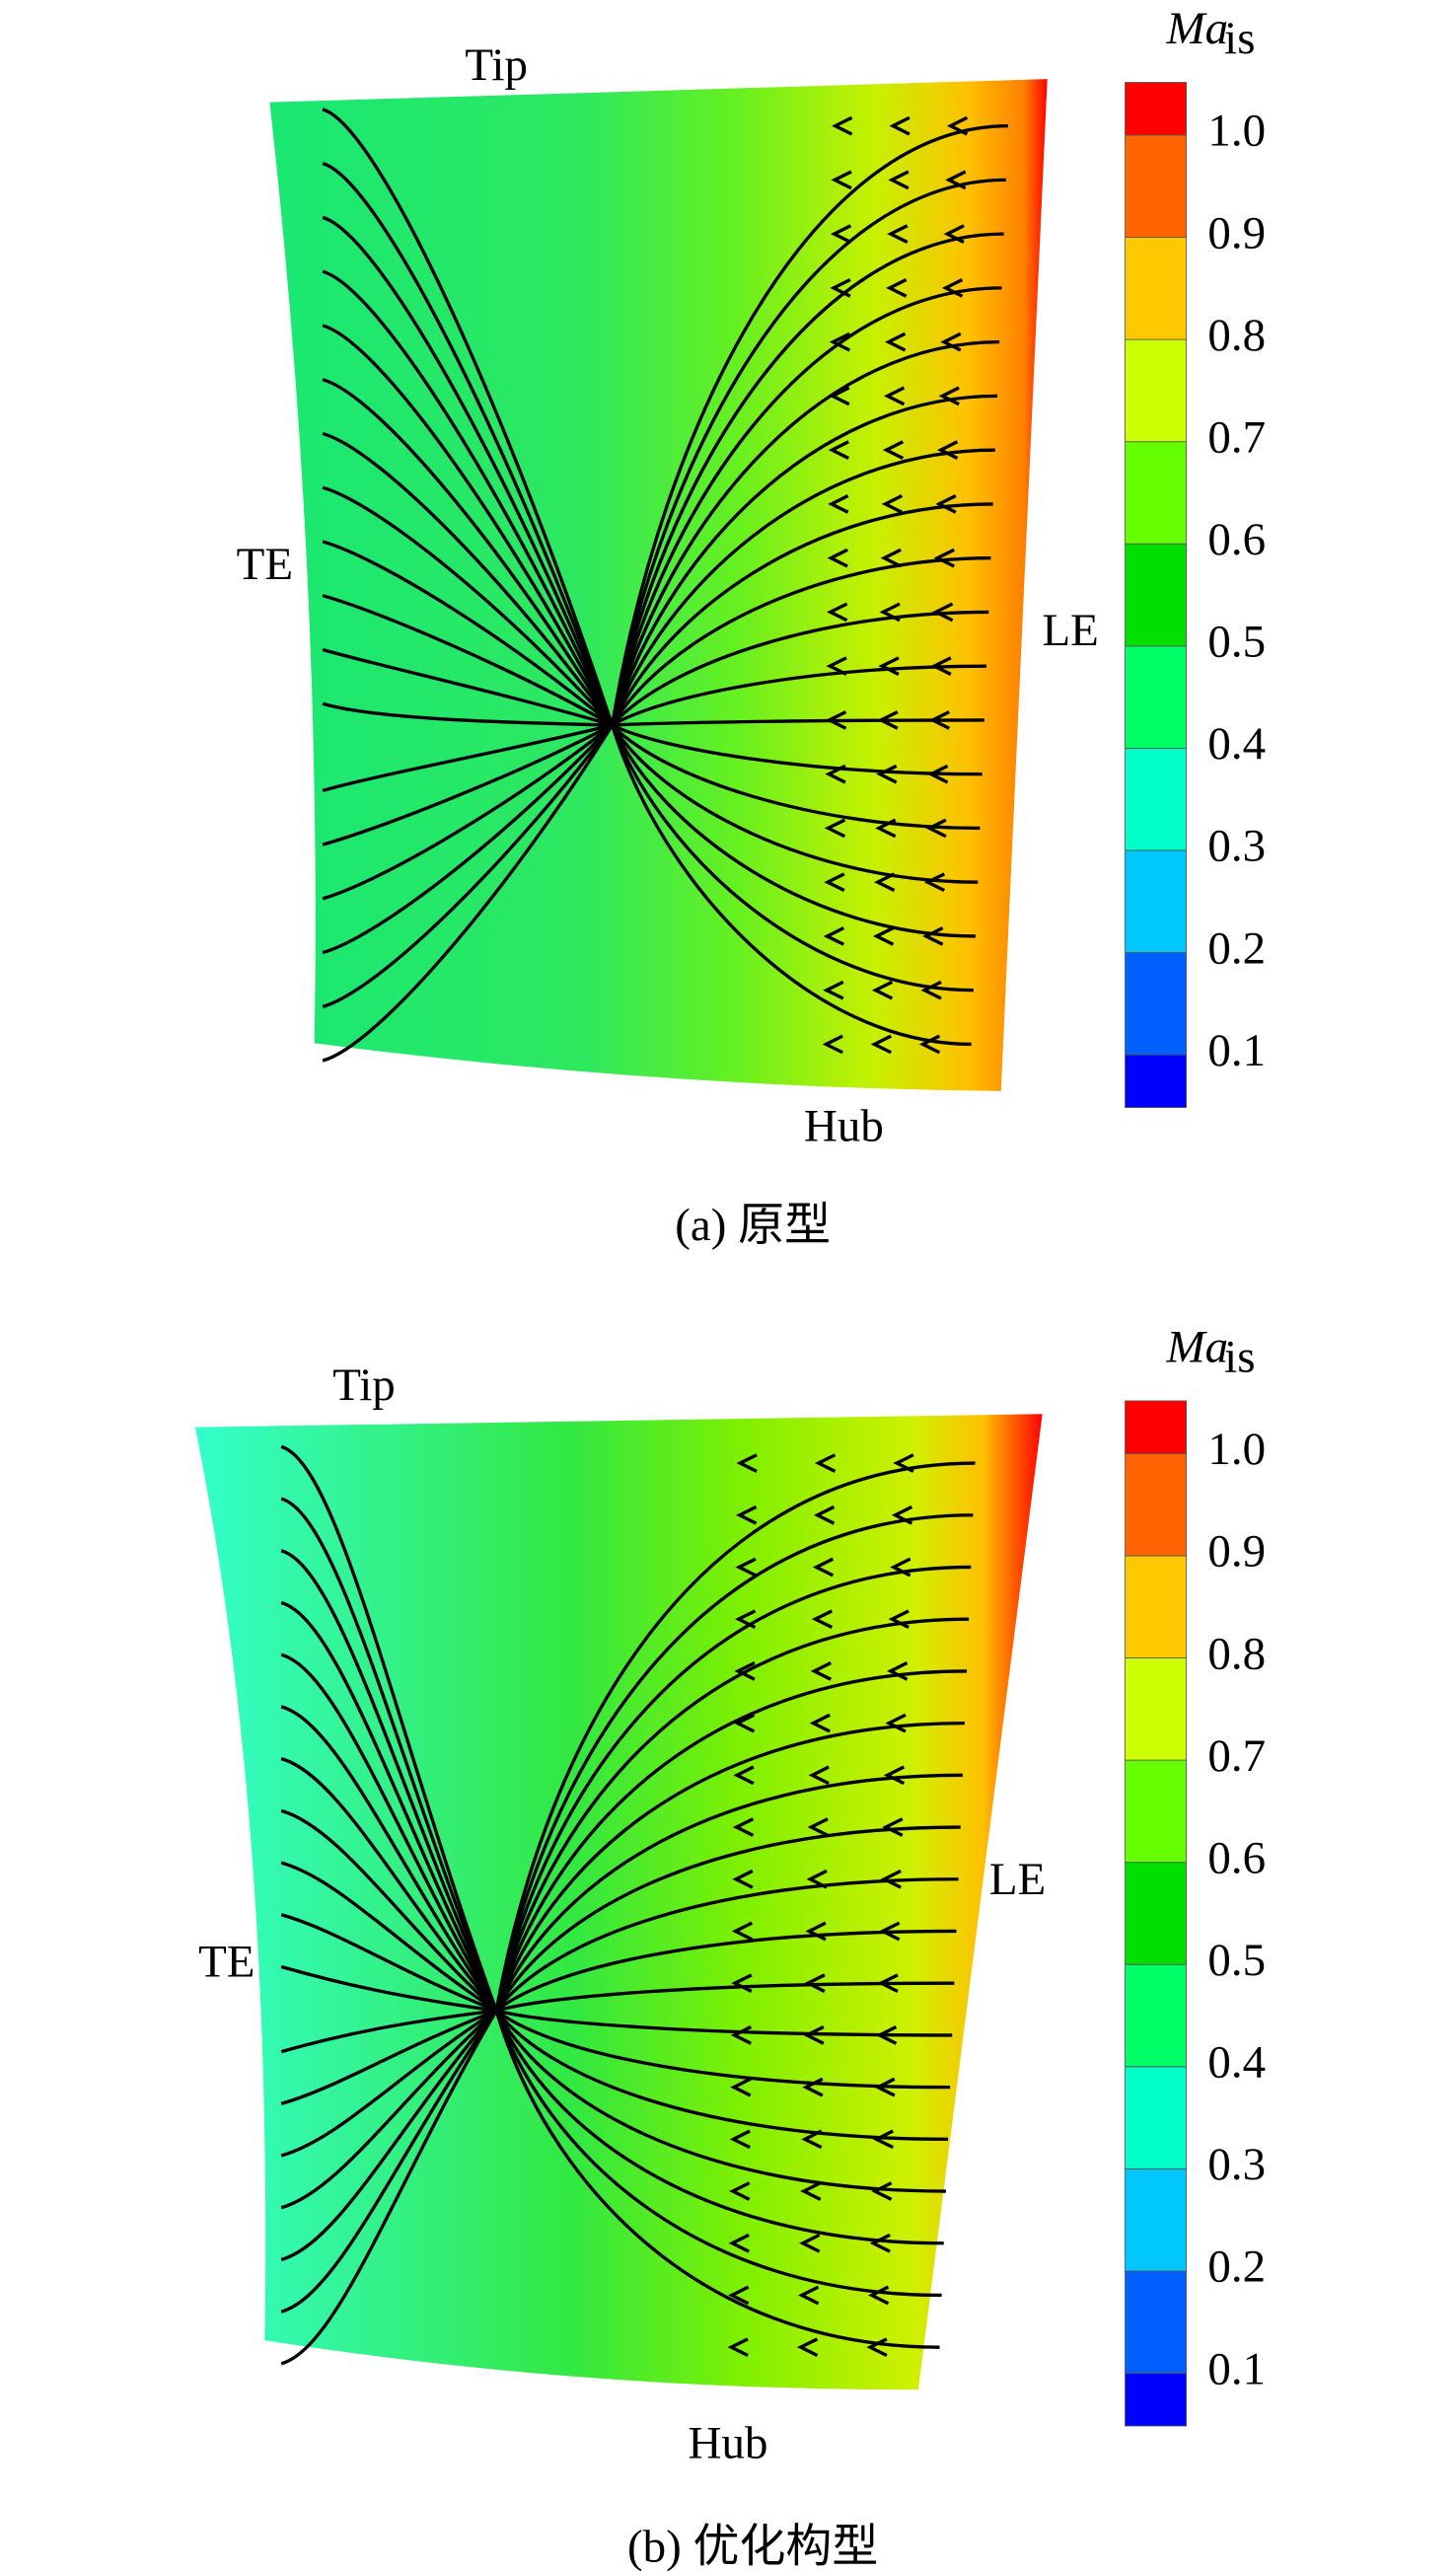 The width and height of the screenshot is (1456, 2571). Describe the element at coordinates (1239, 1358) in the screenshot. I see `colorbar-title-sub: is` at that location.